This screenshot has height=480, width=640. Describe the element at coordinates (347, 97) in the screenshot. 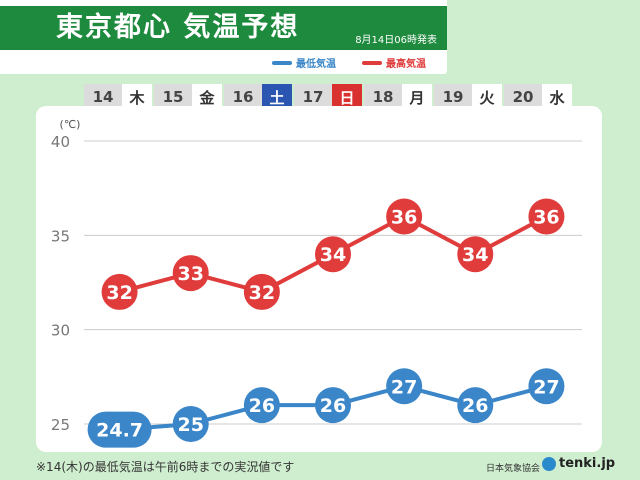

I see `day-weekday: 日` at that location.